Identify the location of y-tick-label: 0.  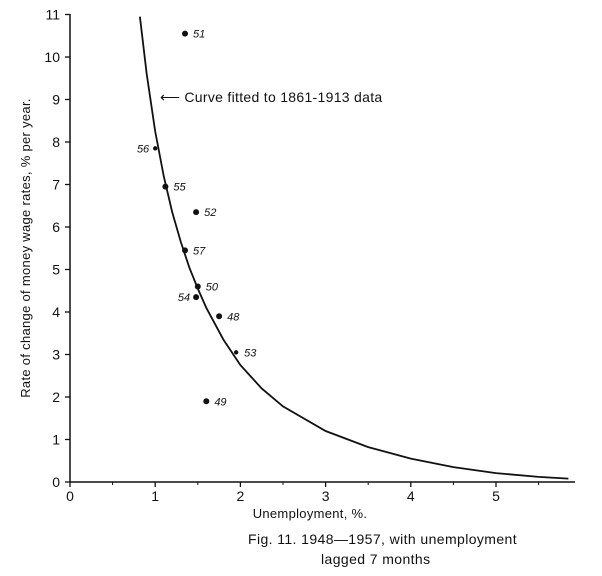
(56, 482).